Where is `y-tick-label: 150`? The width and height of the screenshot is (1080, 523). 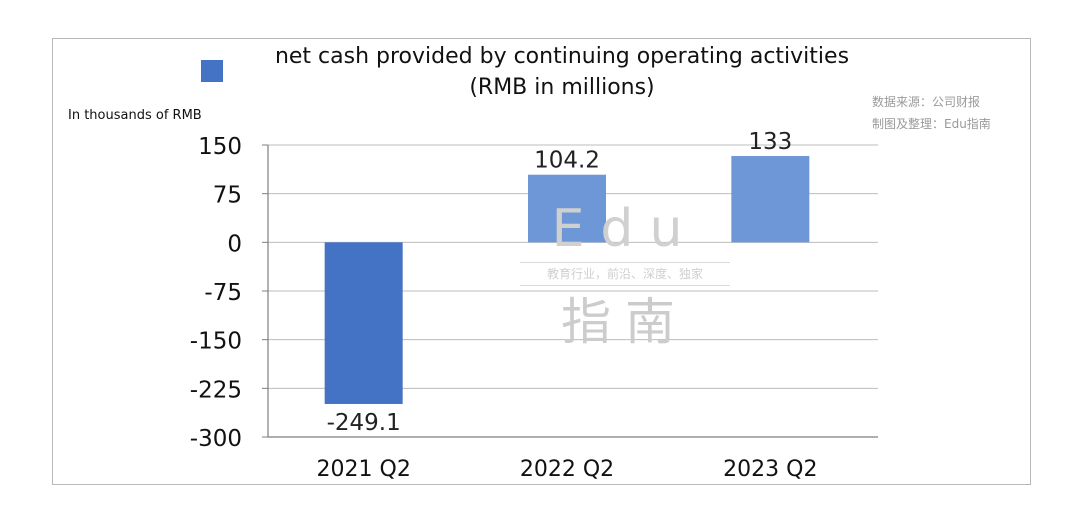
y-tick-label: 150 is located at coordinates (220, 147).